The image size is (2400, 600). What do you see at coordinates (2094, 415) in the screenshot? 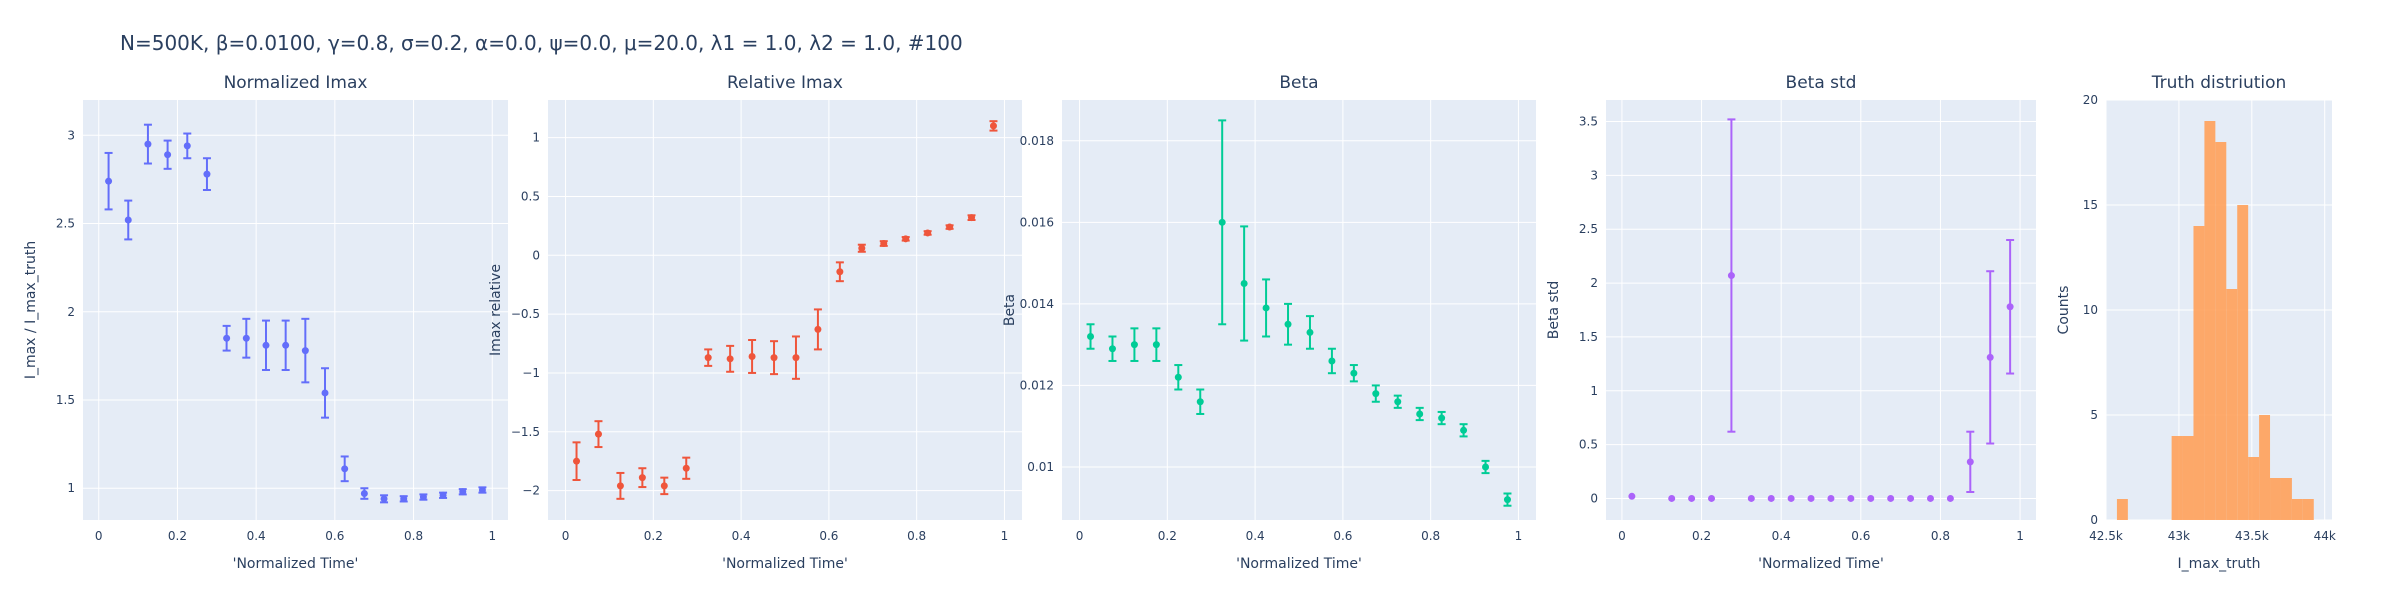
I see `y-tick-label: 5` at bounding box center [2094, 415].